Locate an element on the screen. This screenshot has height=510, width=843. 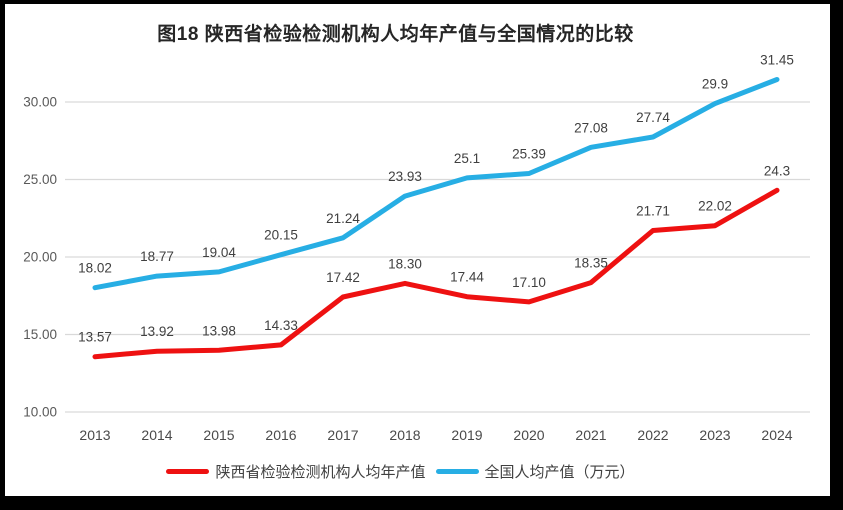
x-axis-tick-label: 2016 is located at coordinates (280, 435).